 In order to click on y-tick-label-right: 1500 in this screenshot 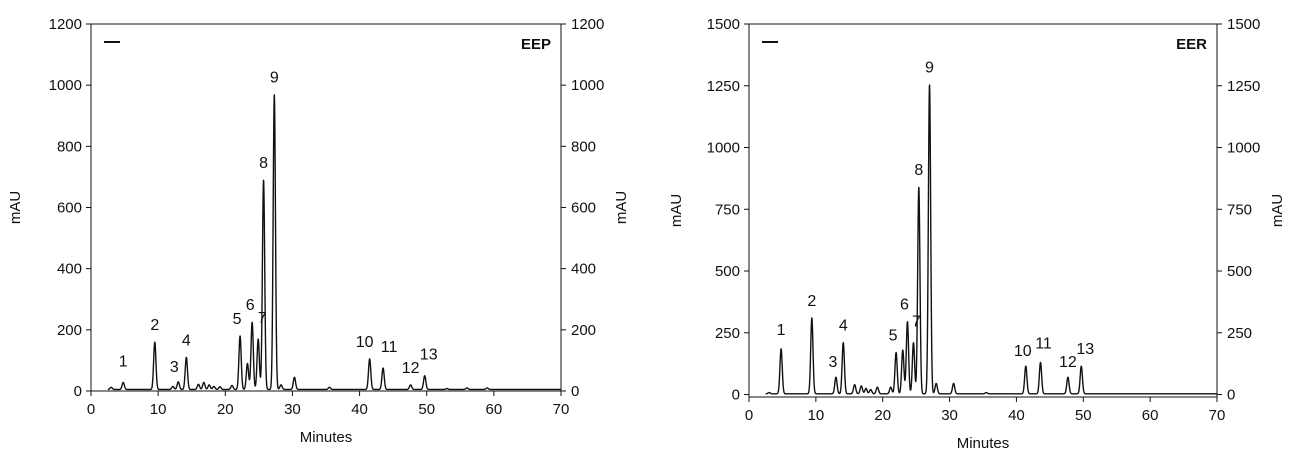, I will do `click(1243, 24)`.